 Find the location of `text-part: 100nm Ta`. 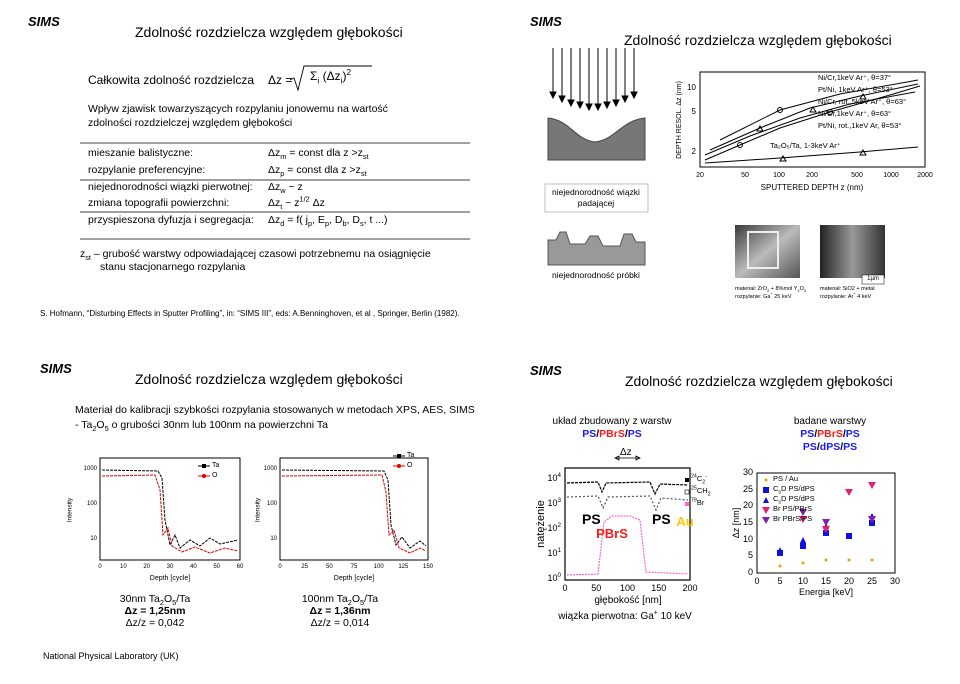

text-part: 100nm Ta is located at coordinates (324, 599).